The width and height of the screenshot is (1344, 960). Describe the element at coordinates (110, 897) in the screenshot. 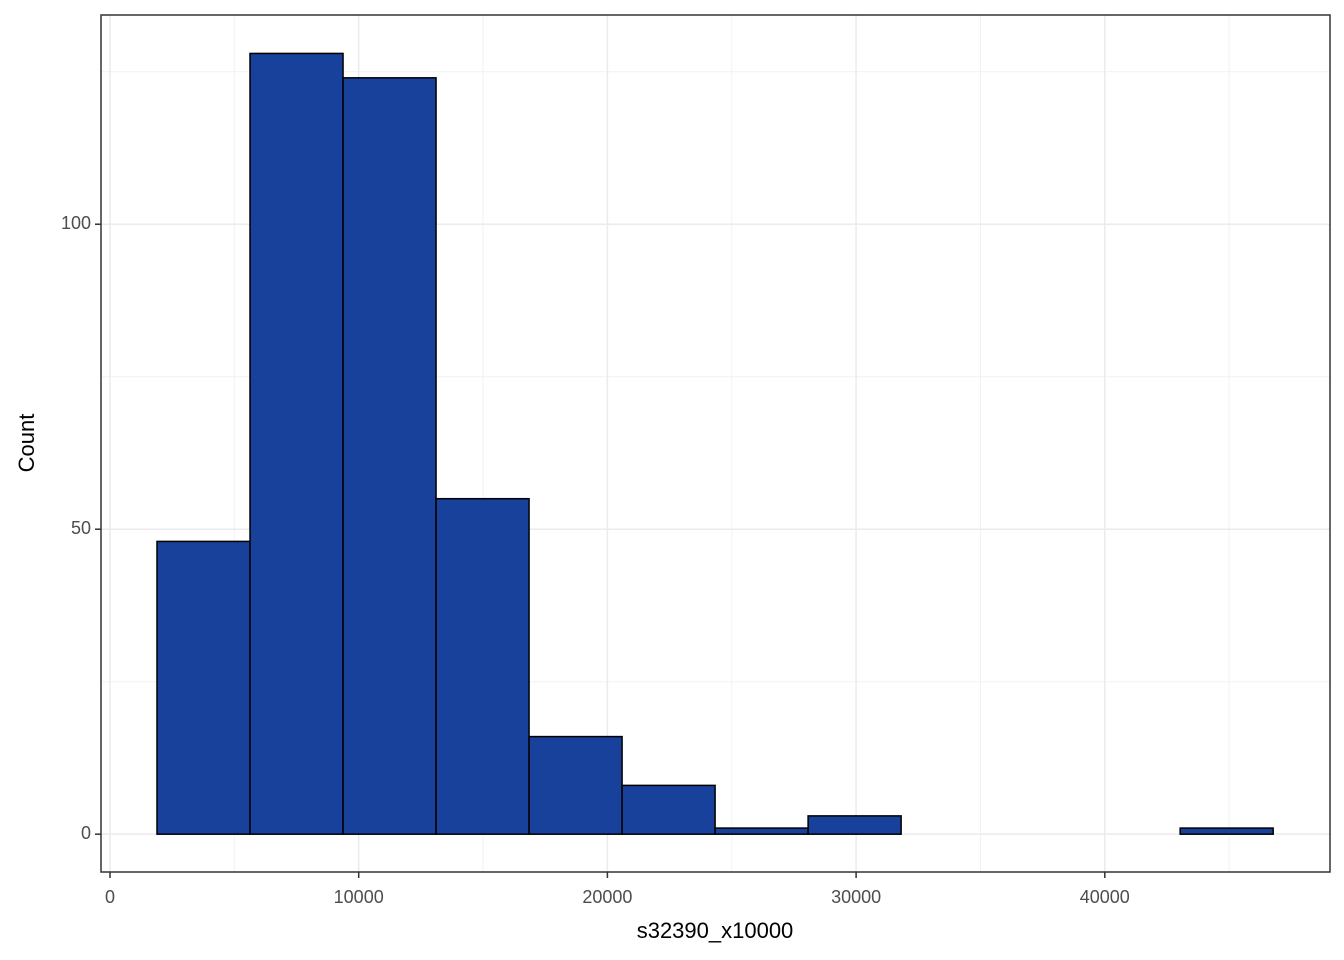

I see `x-tick-label: 0` at that location.